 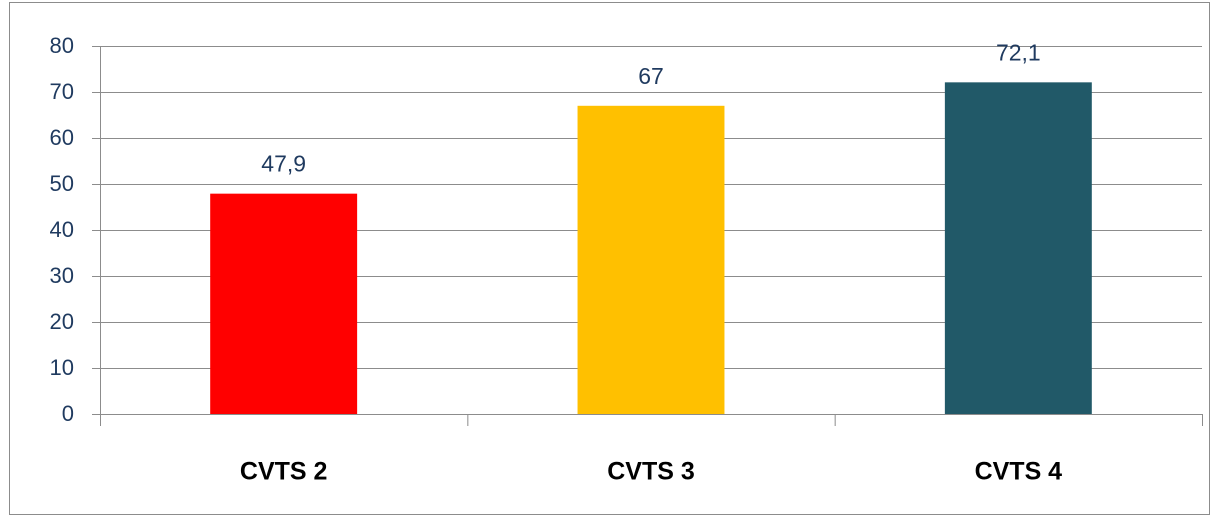 I want to click on x-tick-label: CVTS 4, so click(x=1019, y=472).